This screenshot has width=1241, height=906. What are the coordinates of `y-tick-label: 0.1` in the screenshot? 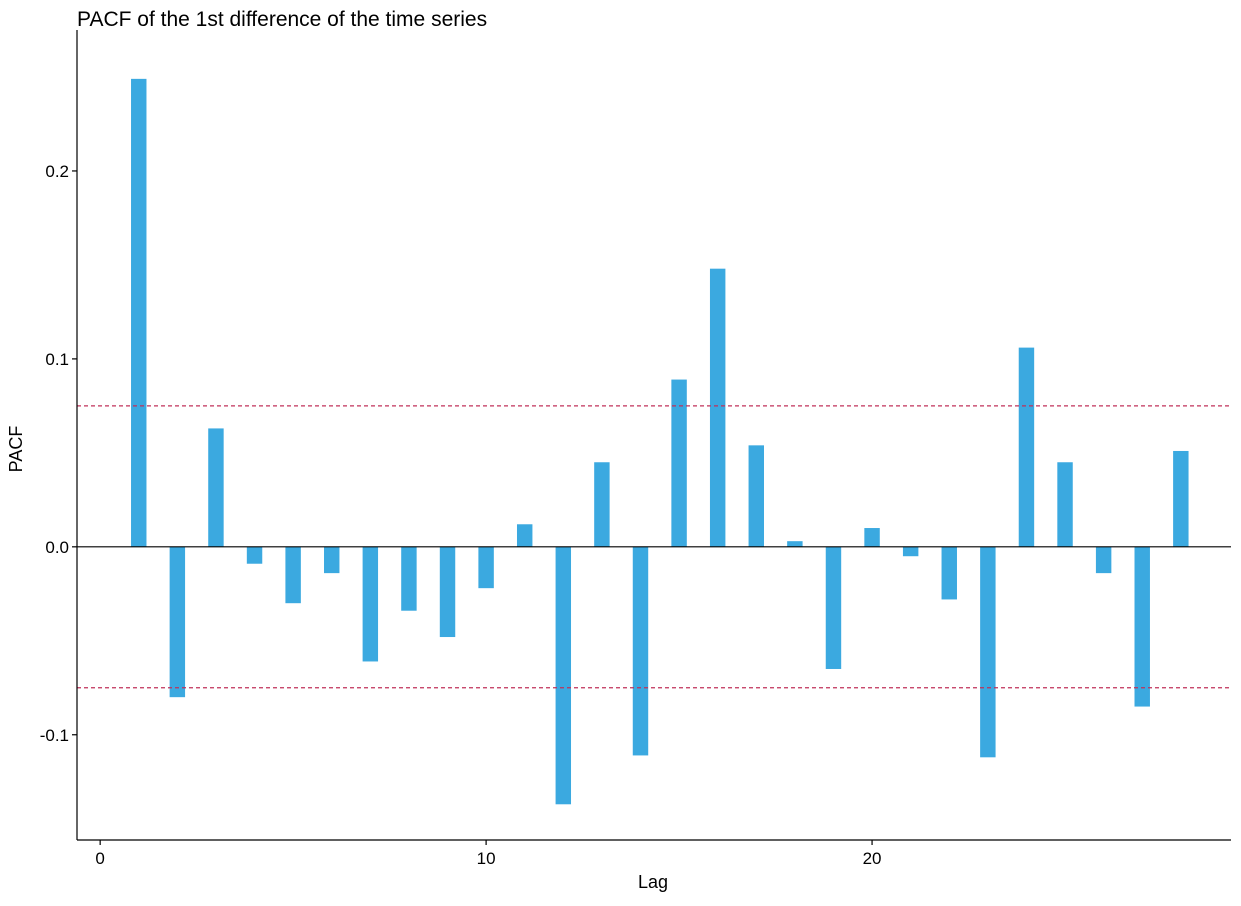 It's located at (57, 359).